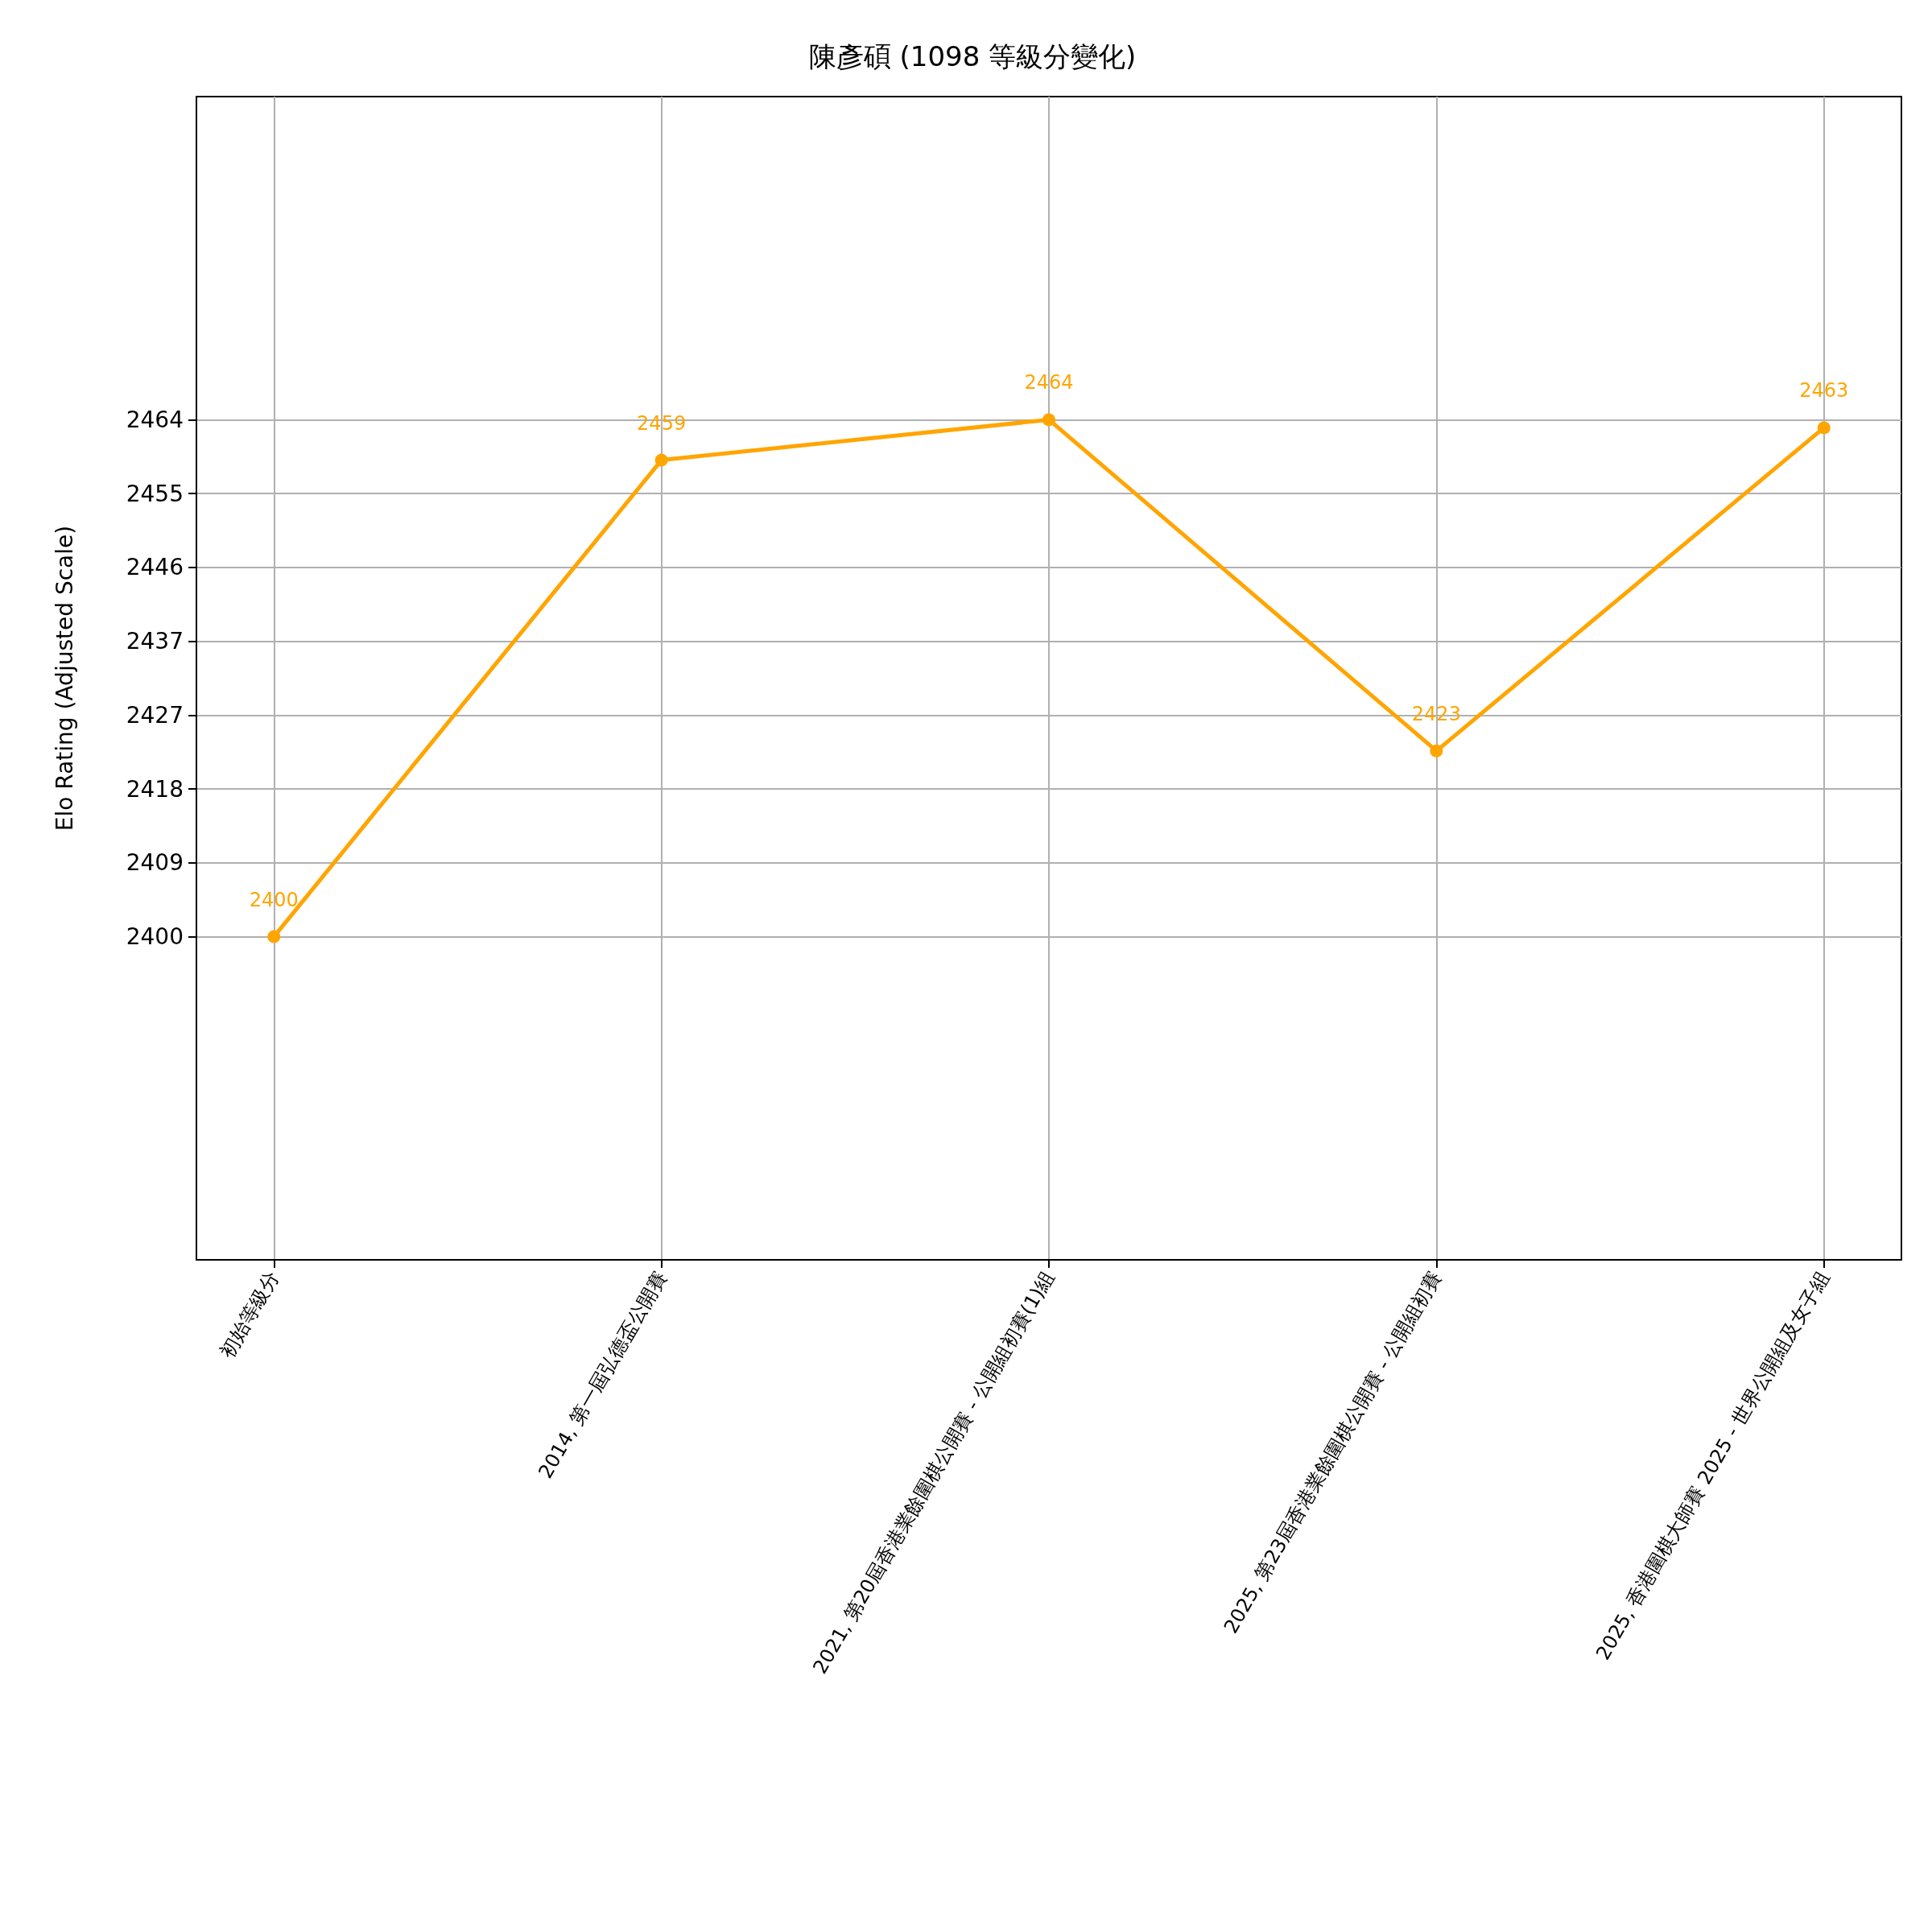  What do you see at coordinates (155, 863) in the screenshot?
I see `y-tick-label: 2409` at bounding box center [155, 863].